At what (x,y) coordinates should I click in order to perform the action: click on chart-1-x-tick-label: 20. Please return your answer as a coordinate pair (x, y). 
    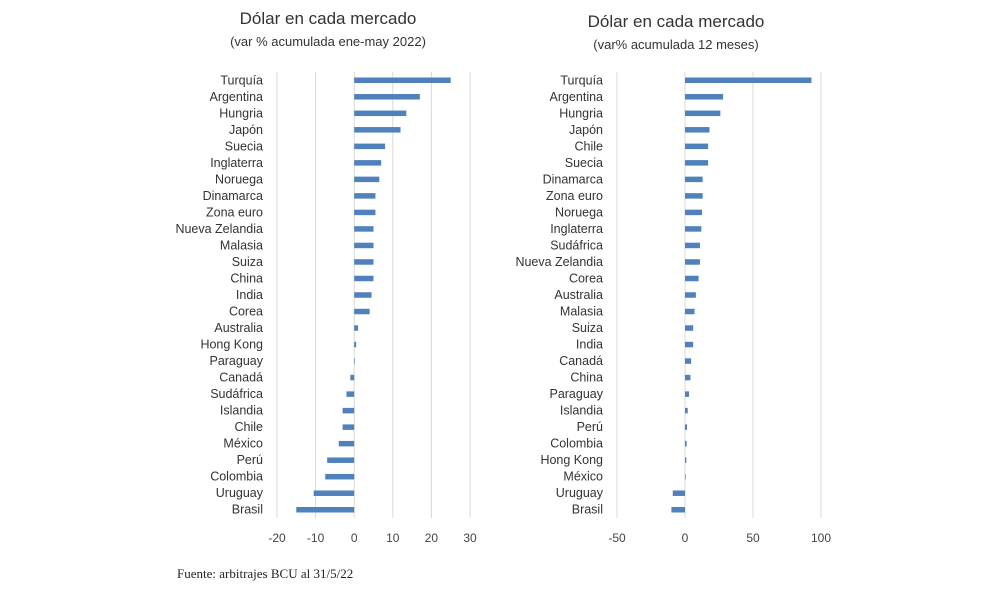
    Looking at the image, I should click on (432, 538).